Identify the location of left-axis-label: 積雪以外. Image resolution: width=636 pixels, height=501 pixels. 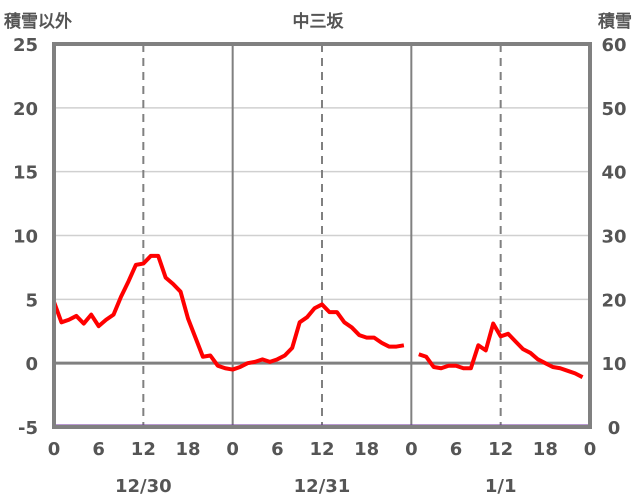
(38, 21).